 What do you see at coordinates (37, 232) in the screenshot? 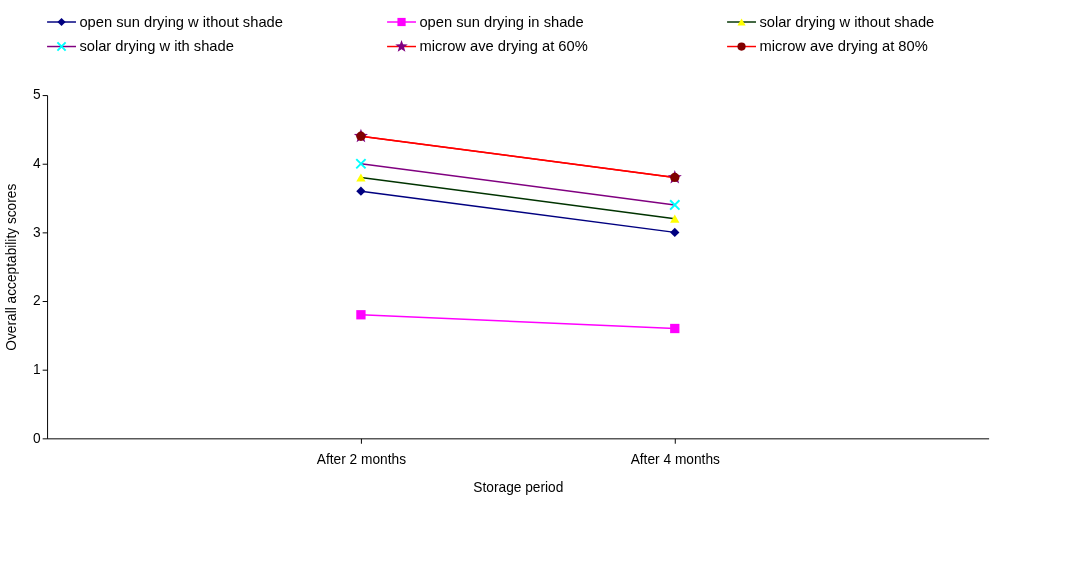
I see `y-tick-label: 3` at bounding box center [37, 232].